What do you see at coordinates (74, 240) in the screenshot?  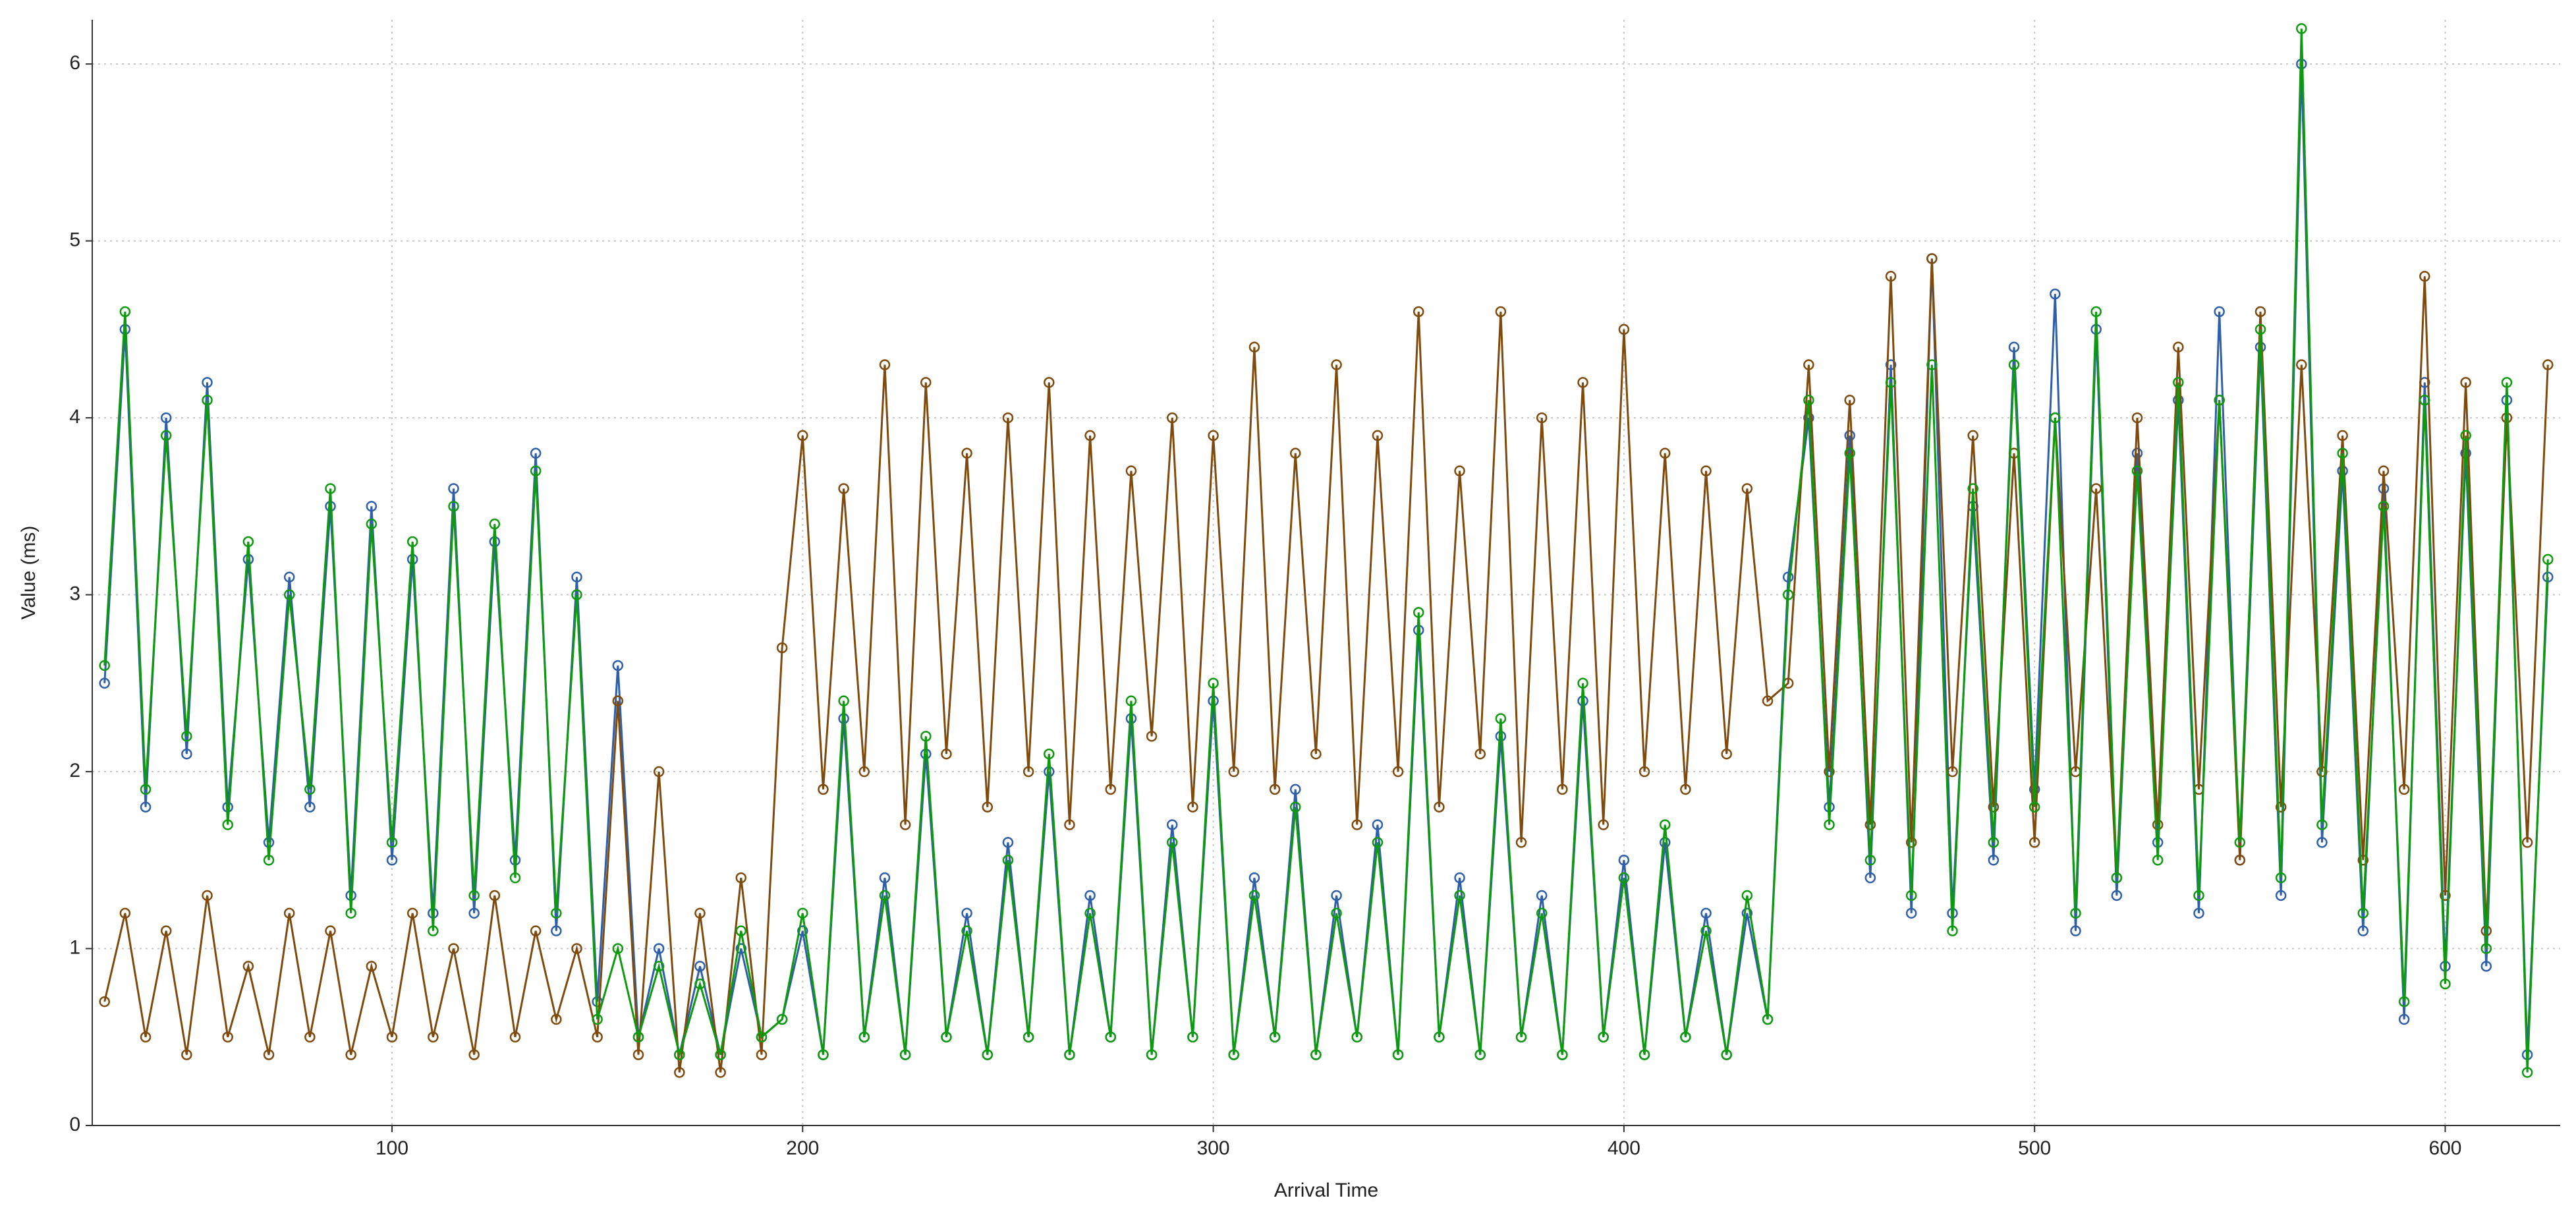 I see `y-tick-label: 5` at bounding box center [74, 240].